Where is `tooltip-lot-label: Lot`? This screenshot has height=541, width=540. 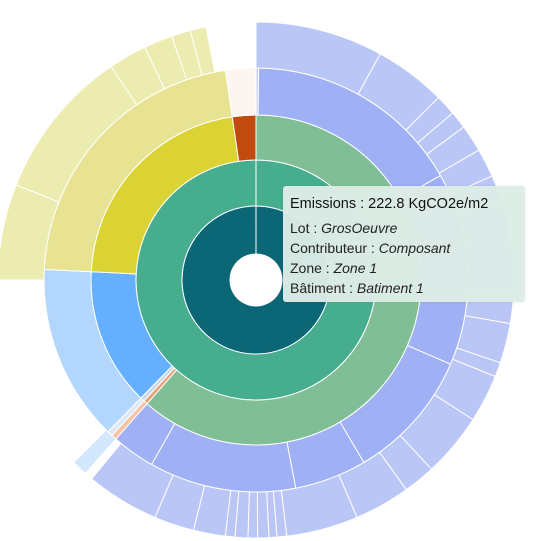 tooltip-lot-label: Lot is located at coordinates (300, 228).